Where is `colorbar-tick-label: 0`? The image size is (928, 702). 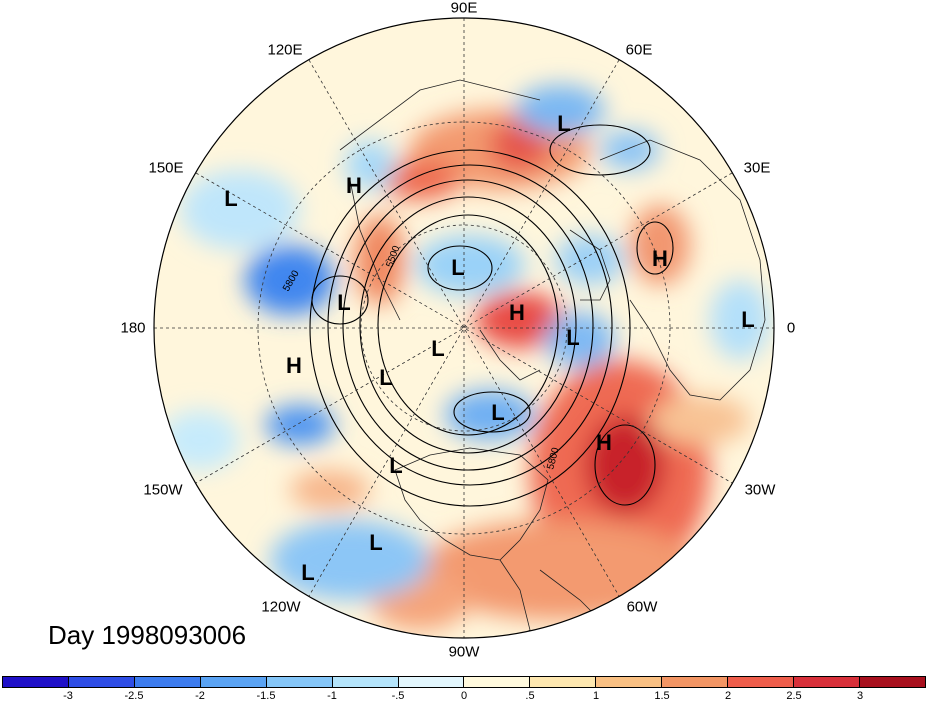
colorbar-tick-label: 0 is located at coordinates (464, 696).